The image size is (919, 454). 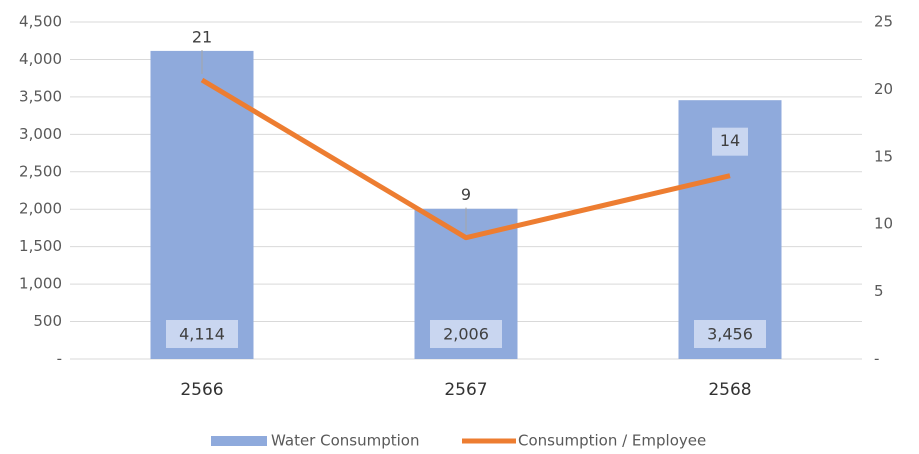 What do you see at coordinates (40, 59) in the screenshot?
I see `y-tick-label: 4,000` at bounding box center [40, 59].